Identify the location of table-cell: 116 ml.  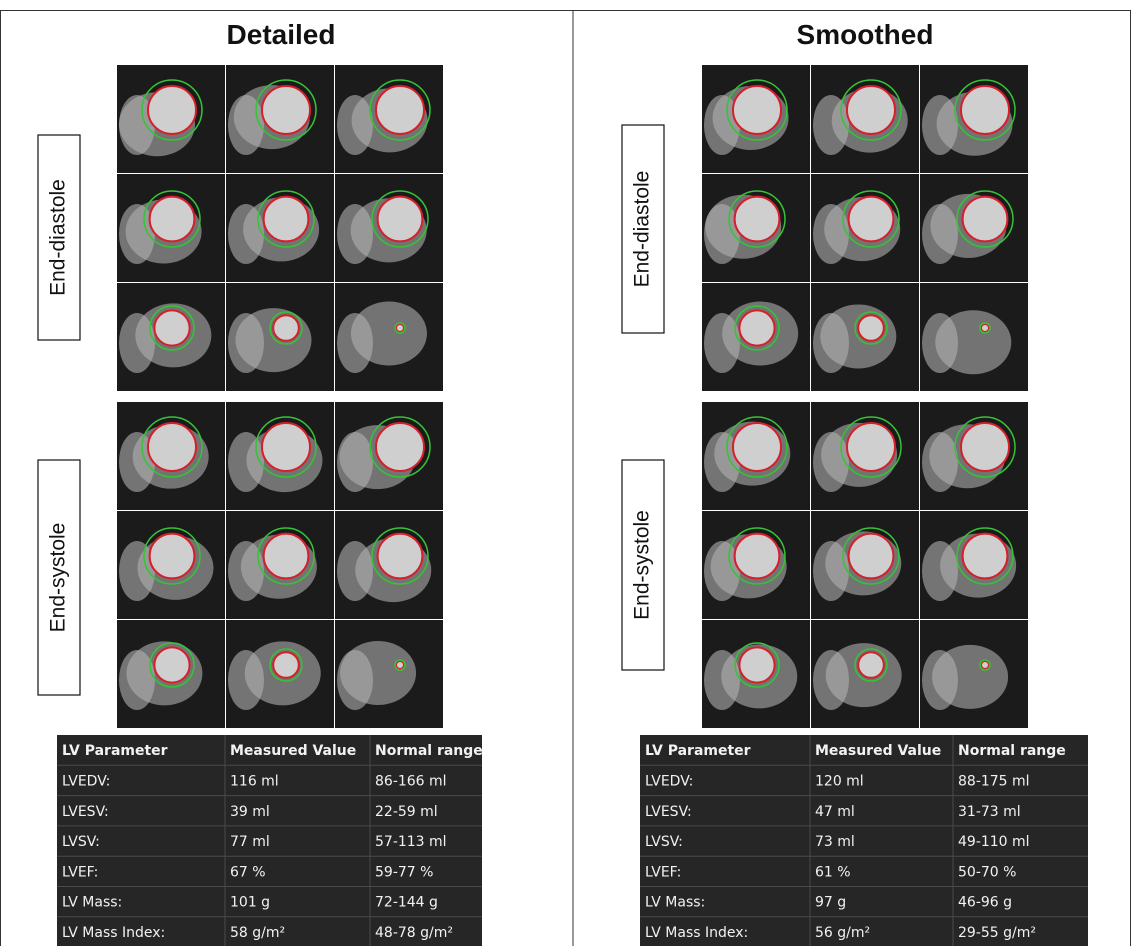
(254, 781).